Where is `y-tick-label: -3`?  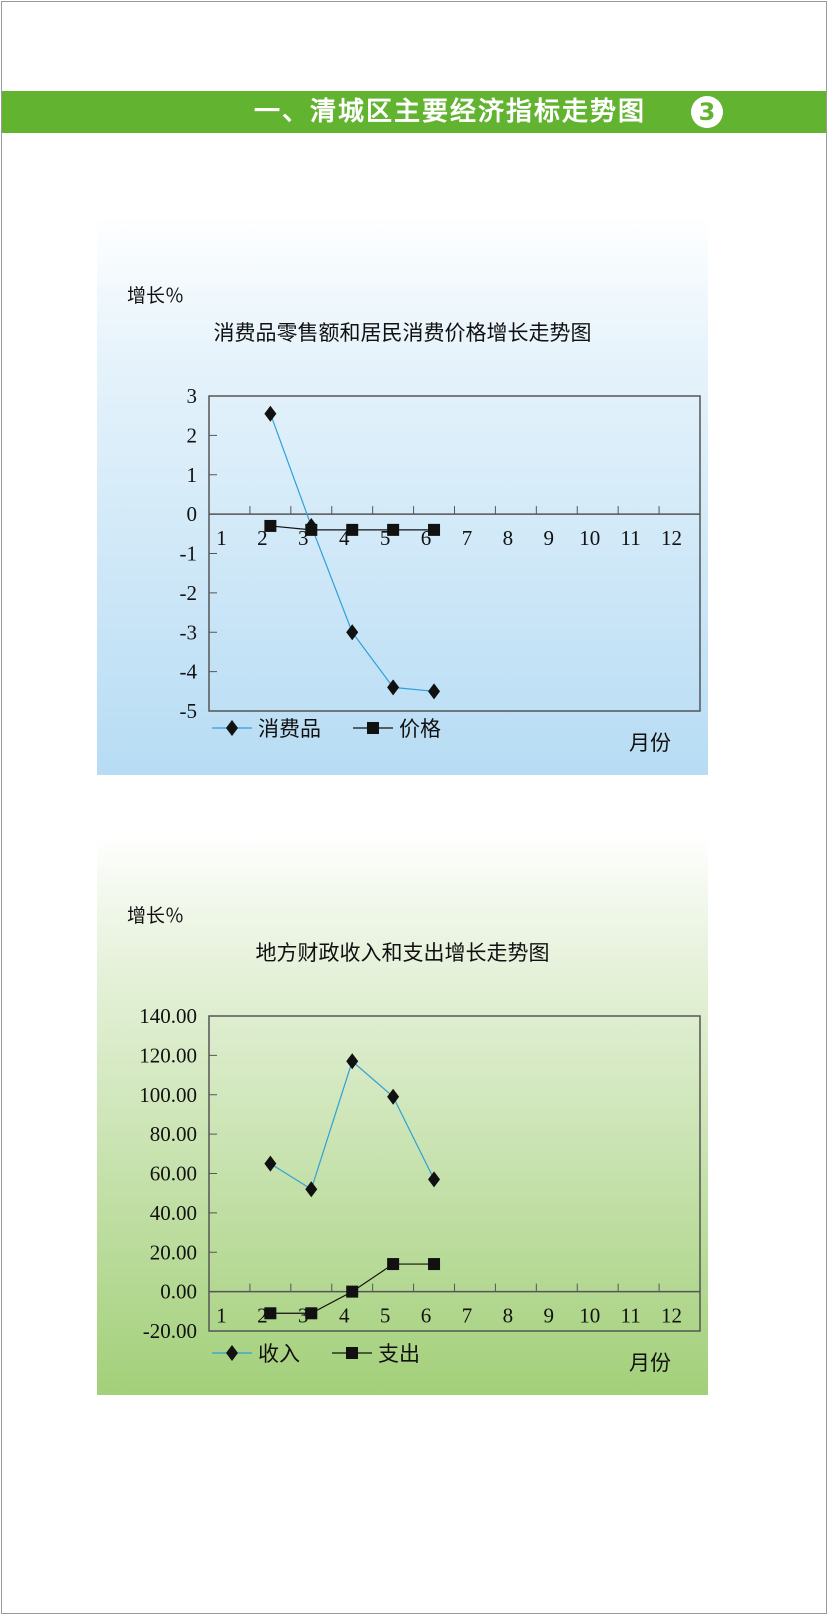 y-tick-label: -3 is located at coordinates (189, 632).